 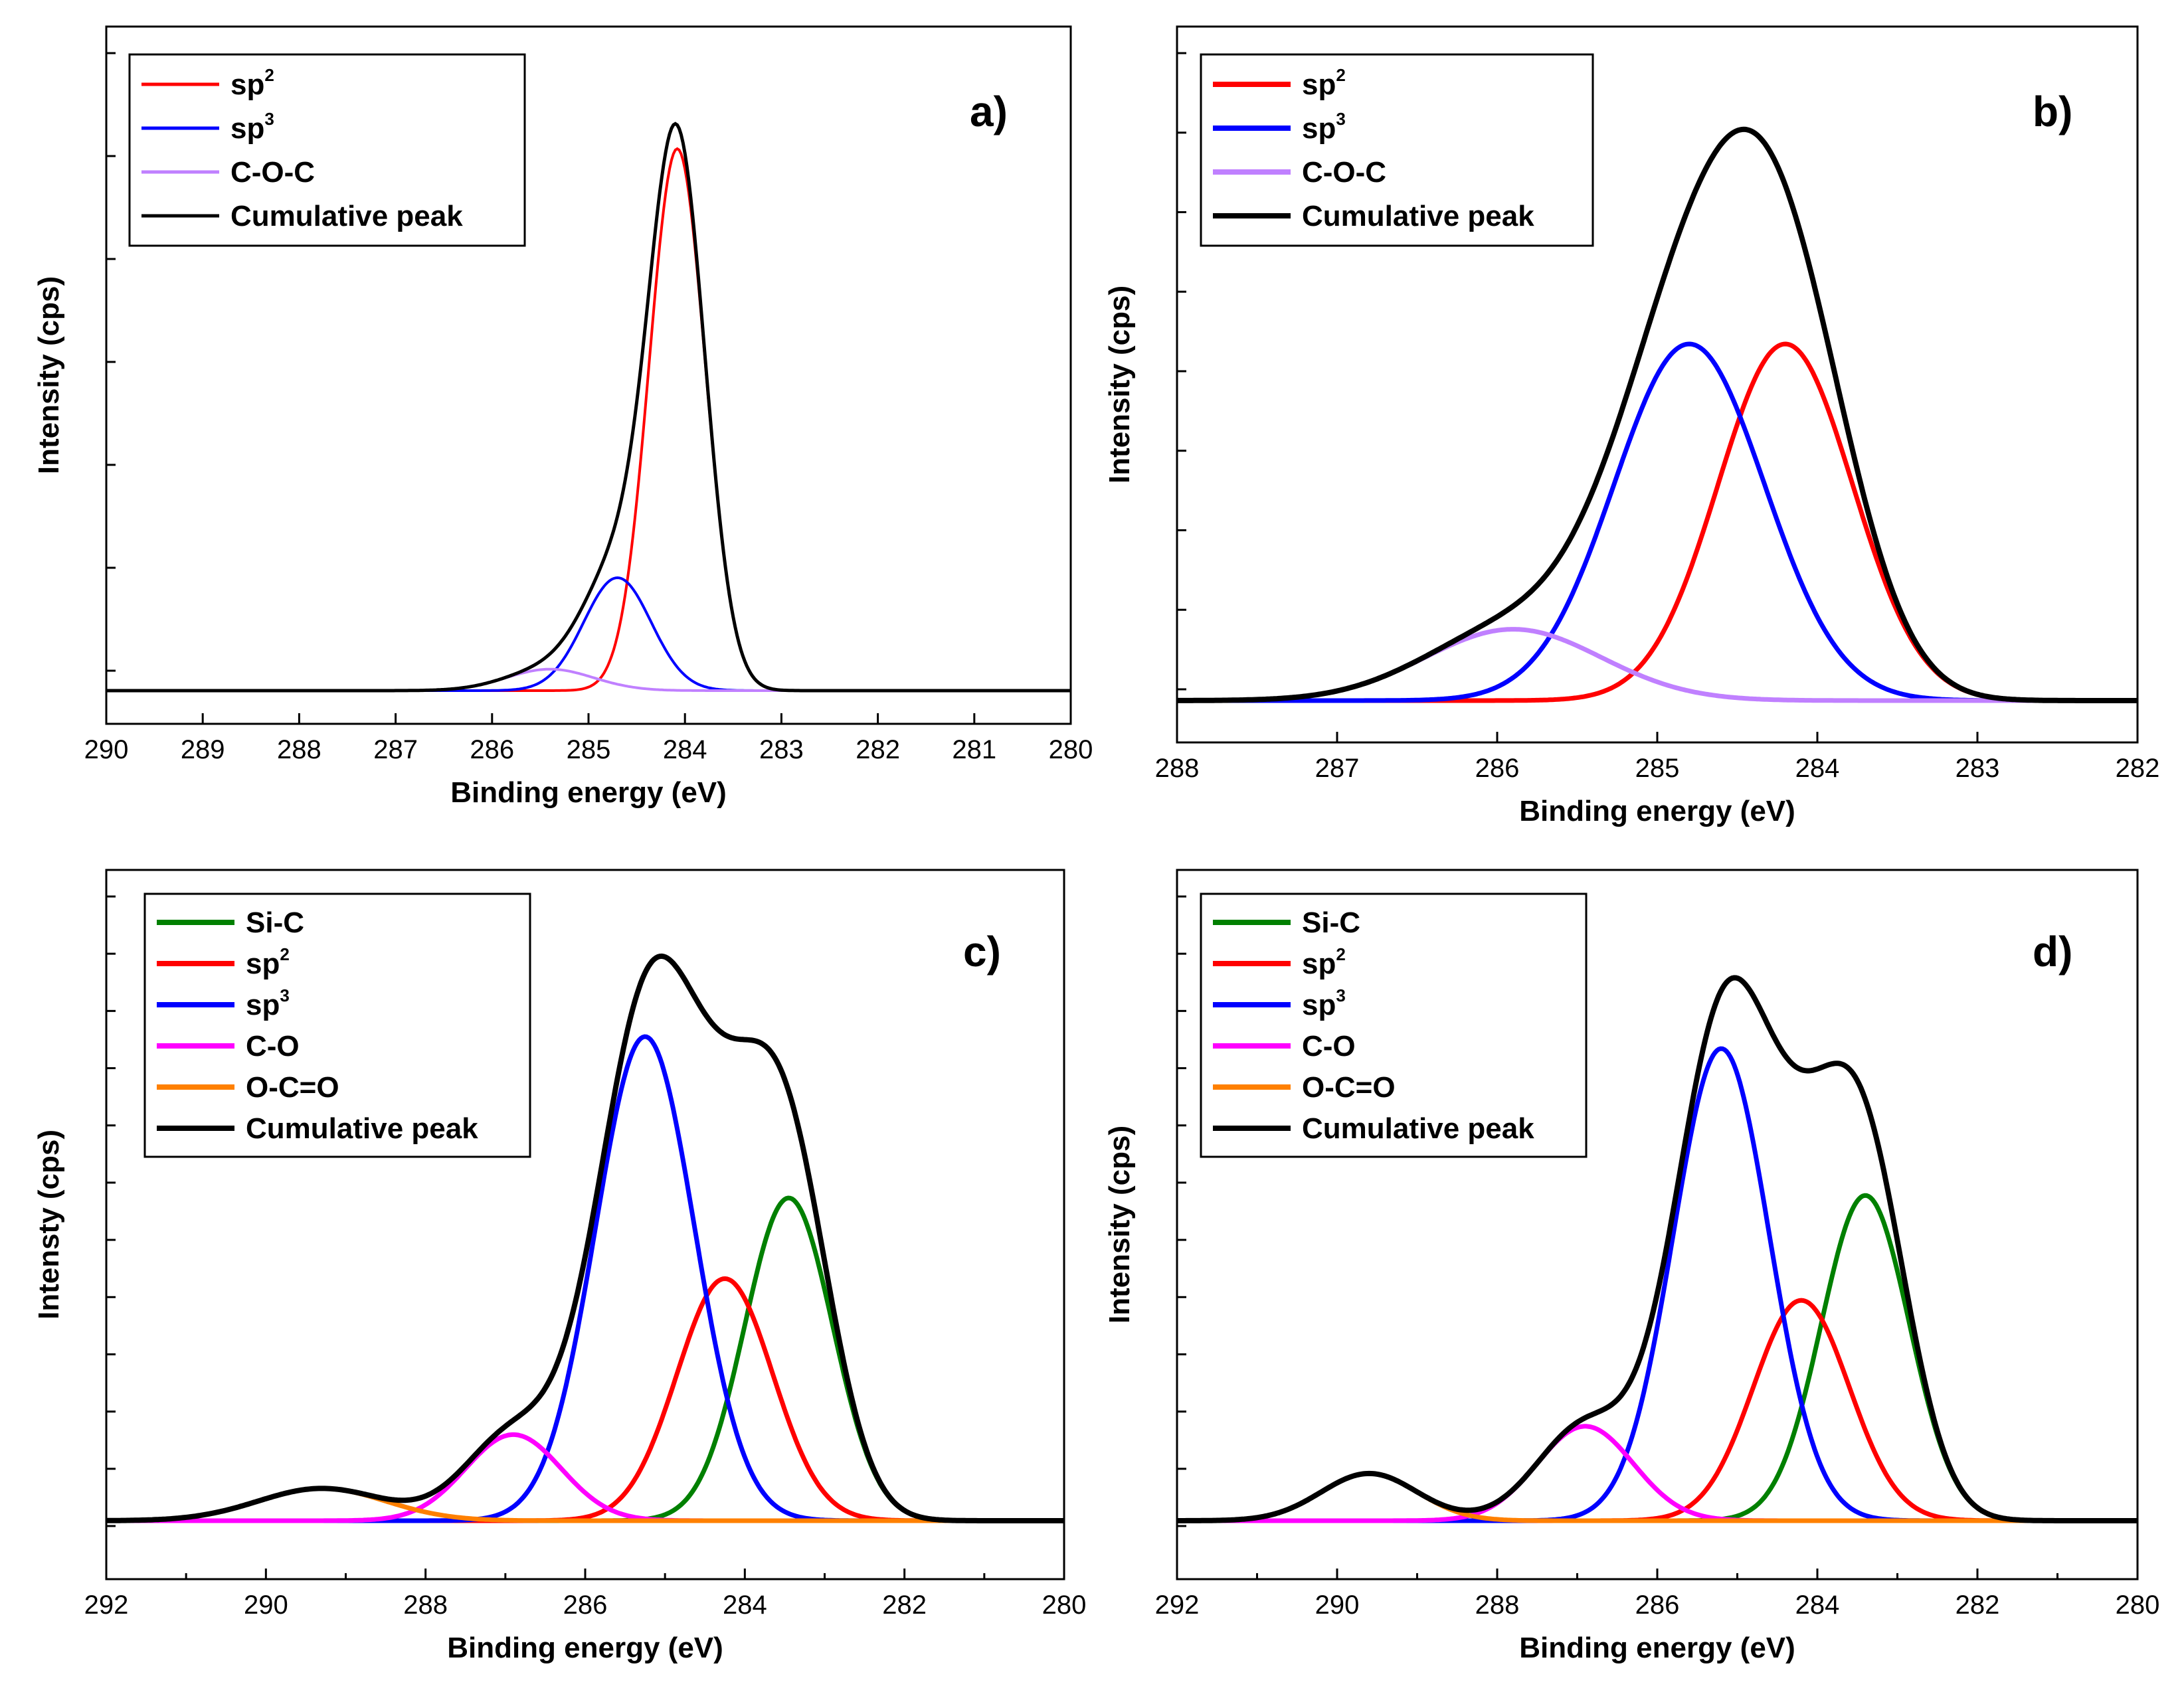 I want to click on panel-label: b), so click(x=2052, y=111).